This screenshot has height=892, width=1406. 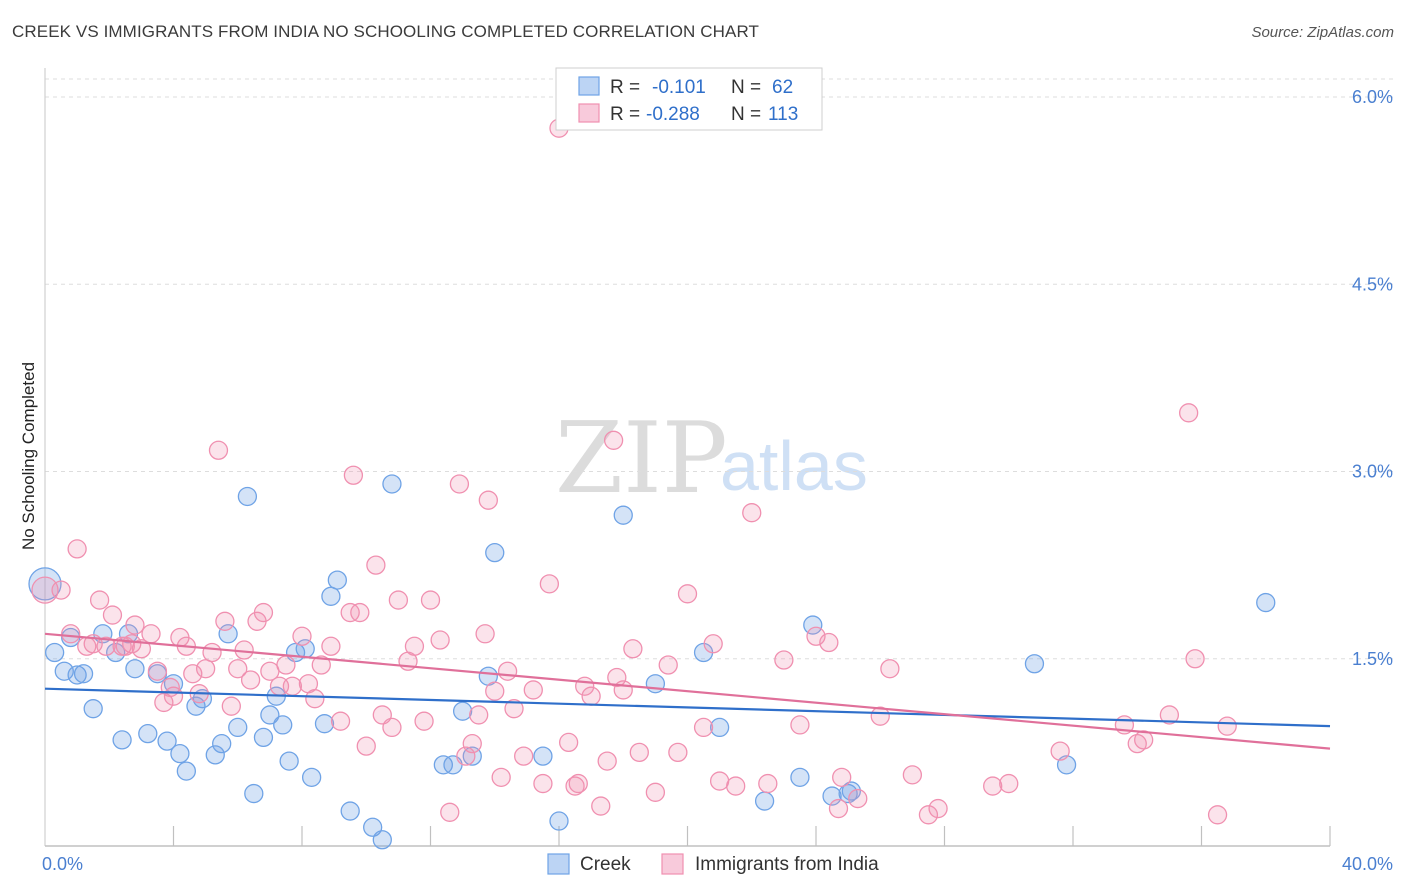 What do you see at coordinates (782, 87) in the screenshot?
I see `creek-n-value: 62` at bounding box center [782, 87].